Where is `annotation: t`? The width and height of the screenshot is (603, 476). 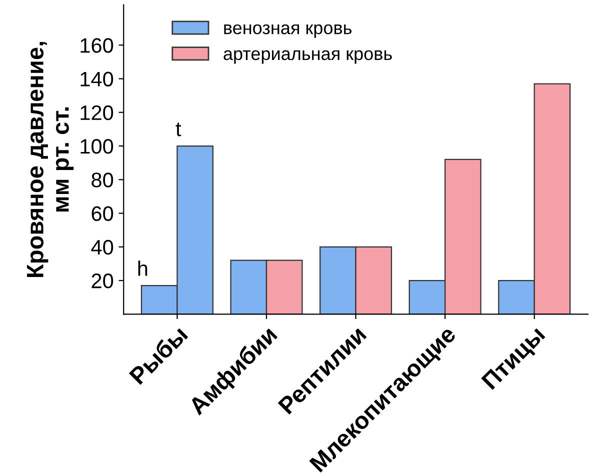 annotation: t is located at coordinates (179, 129).